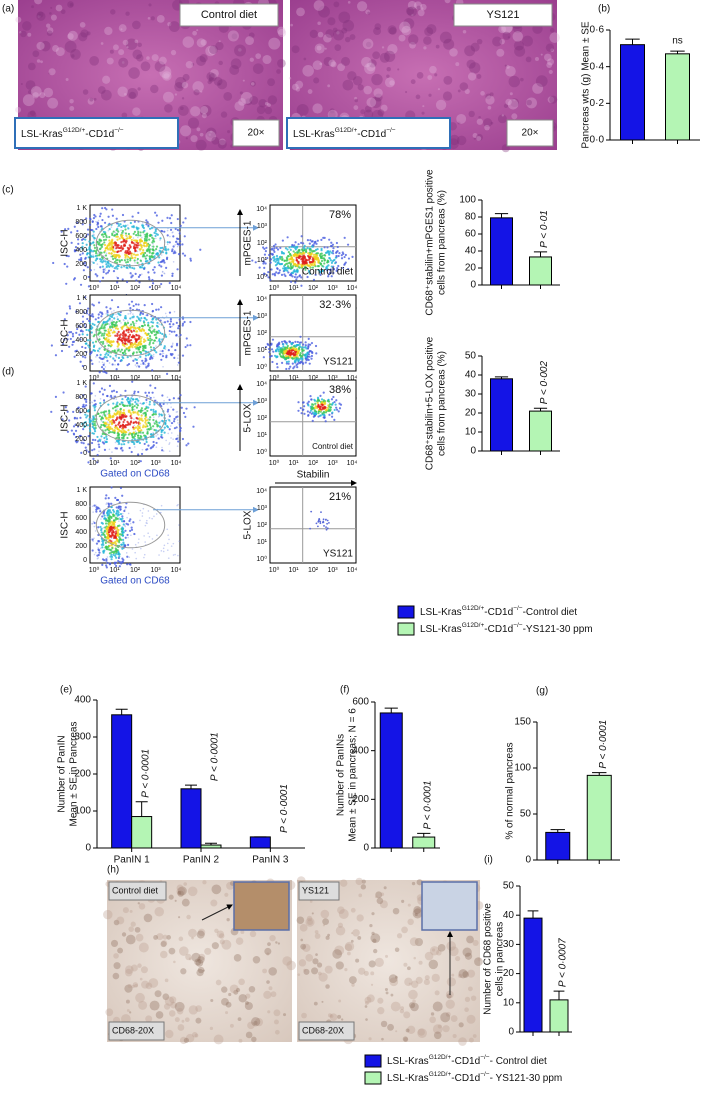 The height and width of the screenshot is (1093, 709). I want to click on strain-mid: -CD1d, so click(498, 612).